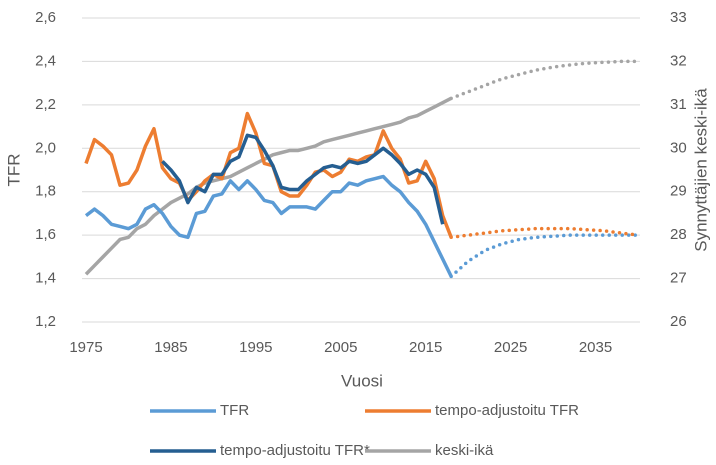 The image size is (716, 465). What do you see at coordinates (678, 234) in the screenshot?
I see `y2-tick-label: 28` at bounding box center [678, 234].